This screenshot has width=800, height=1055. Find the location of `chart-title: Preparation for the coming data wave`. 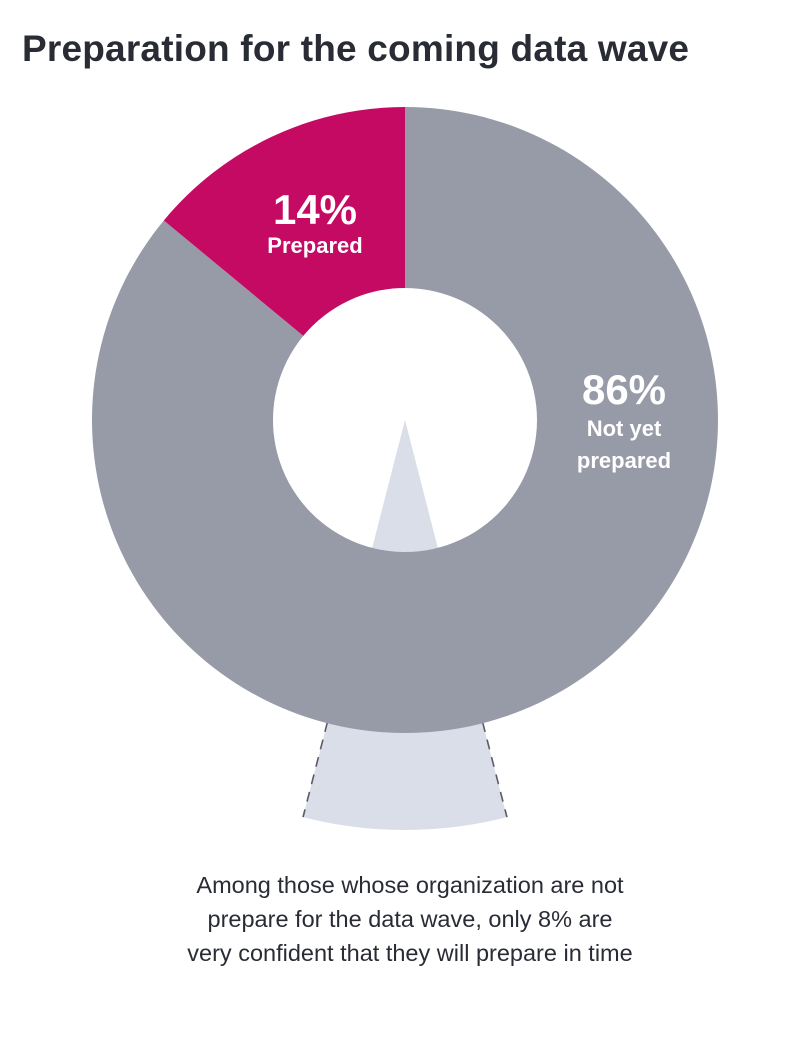

chart-title: Preparation for the coming data wave is located at coordinates (356, 48).